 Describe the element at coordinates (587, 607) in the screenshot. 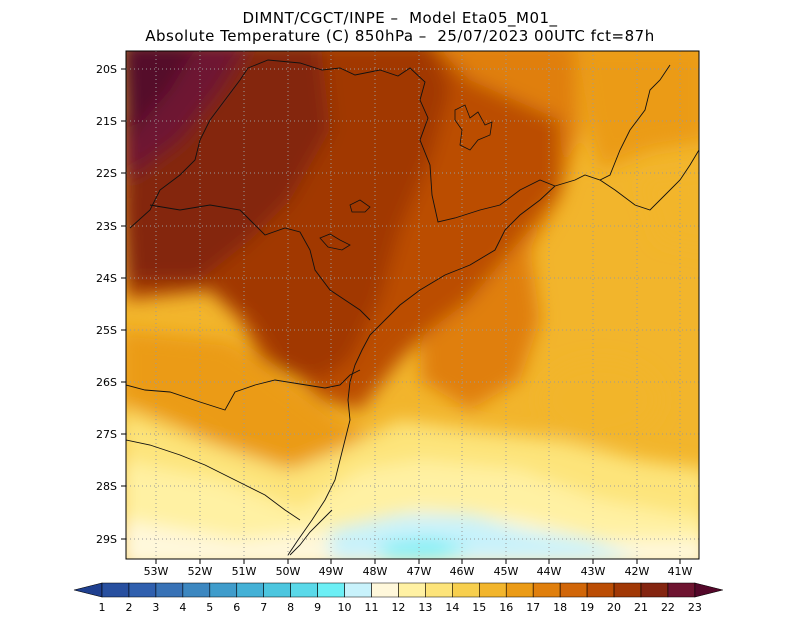

I see `colorbar-label: 19` at that location.